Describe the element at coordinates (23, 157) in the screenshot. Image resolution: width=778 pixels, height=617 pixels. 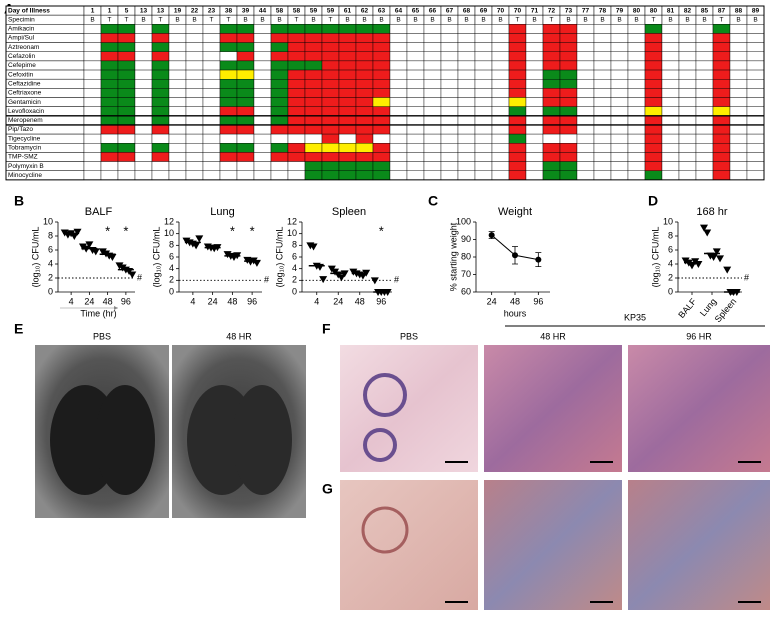
I see `row-label: TMP-SMZ` at that location.